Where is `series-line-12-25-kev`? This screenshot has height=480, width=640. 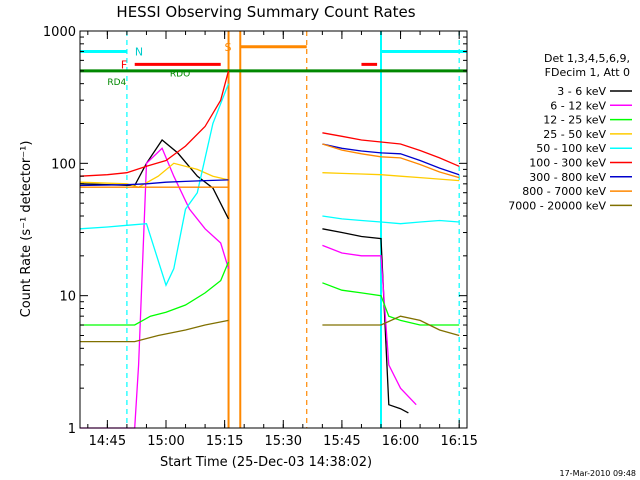 series-line-12-25-kev is located at coordinates (270, 293).